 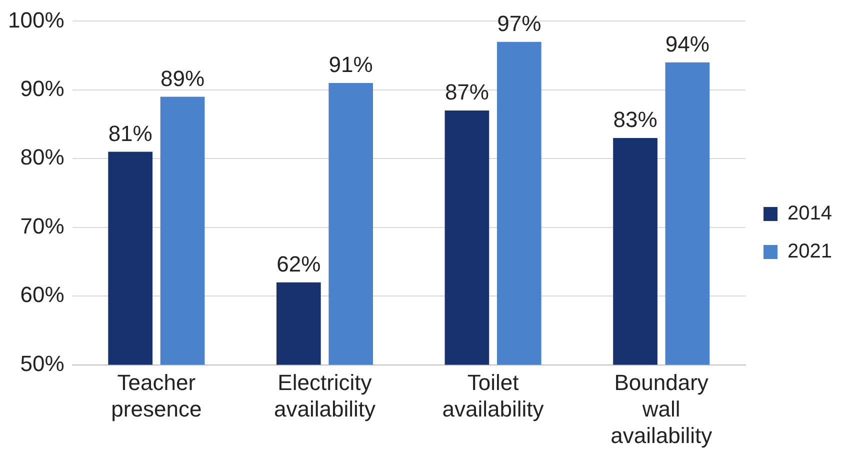 I want to click on y-tick-label: 50%, so click(x=42, y=363).